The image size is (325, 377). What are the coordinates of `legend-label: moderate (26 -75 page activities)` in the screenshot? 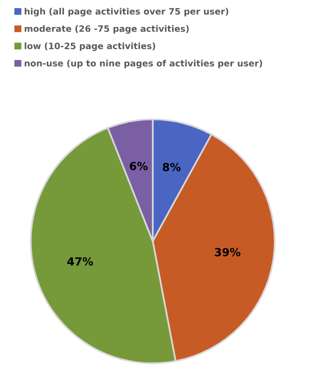 It's located at (106, 29).